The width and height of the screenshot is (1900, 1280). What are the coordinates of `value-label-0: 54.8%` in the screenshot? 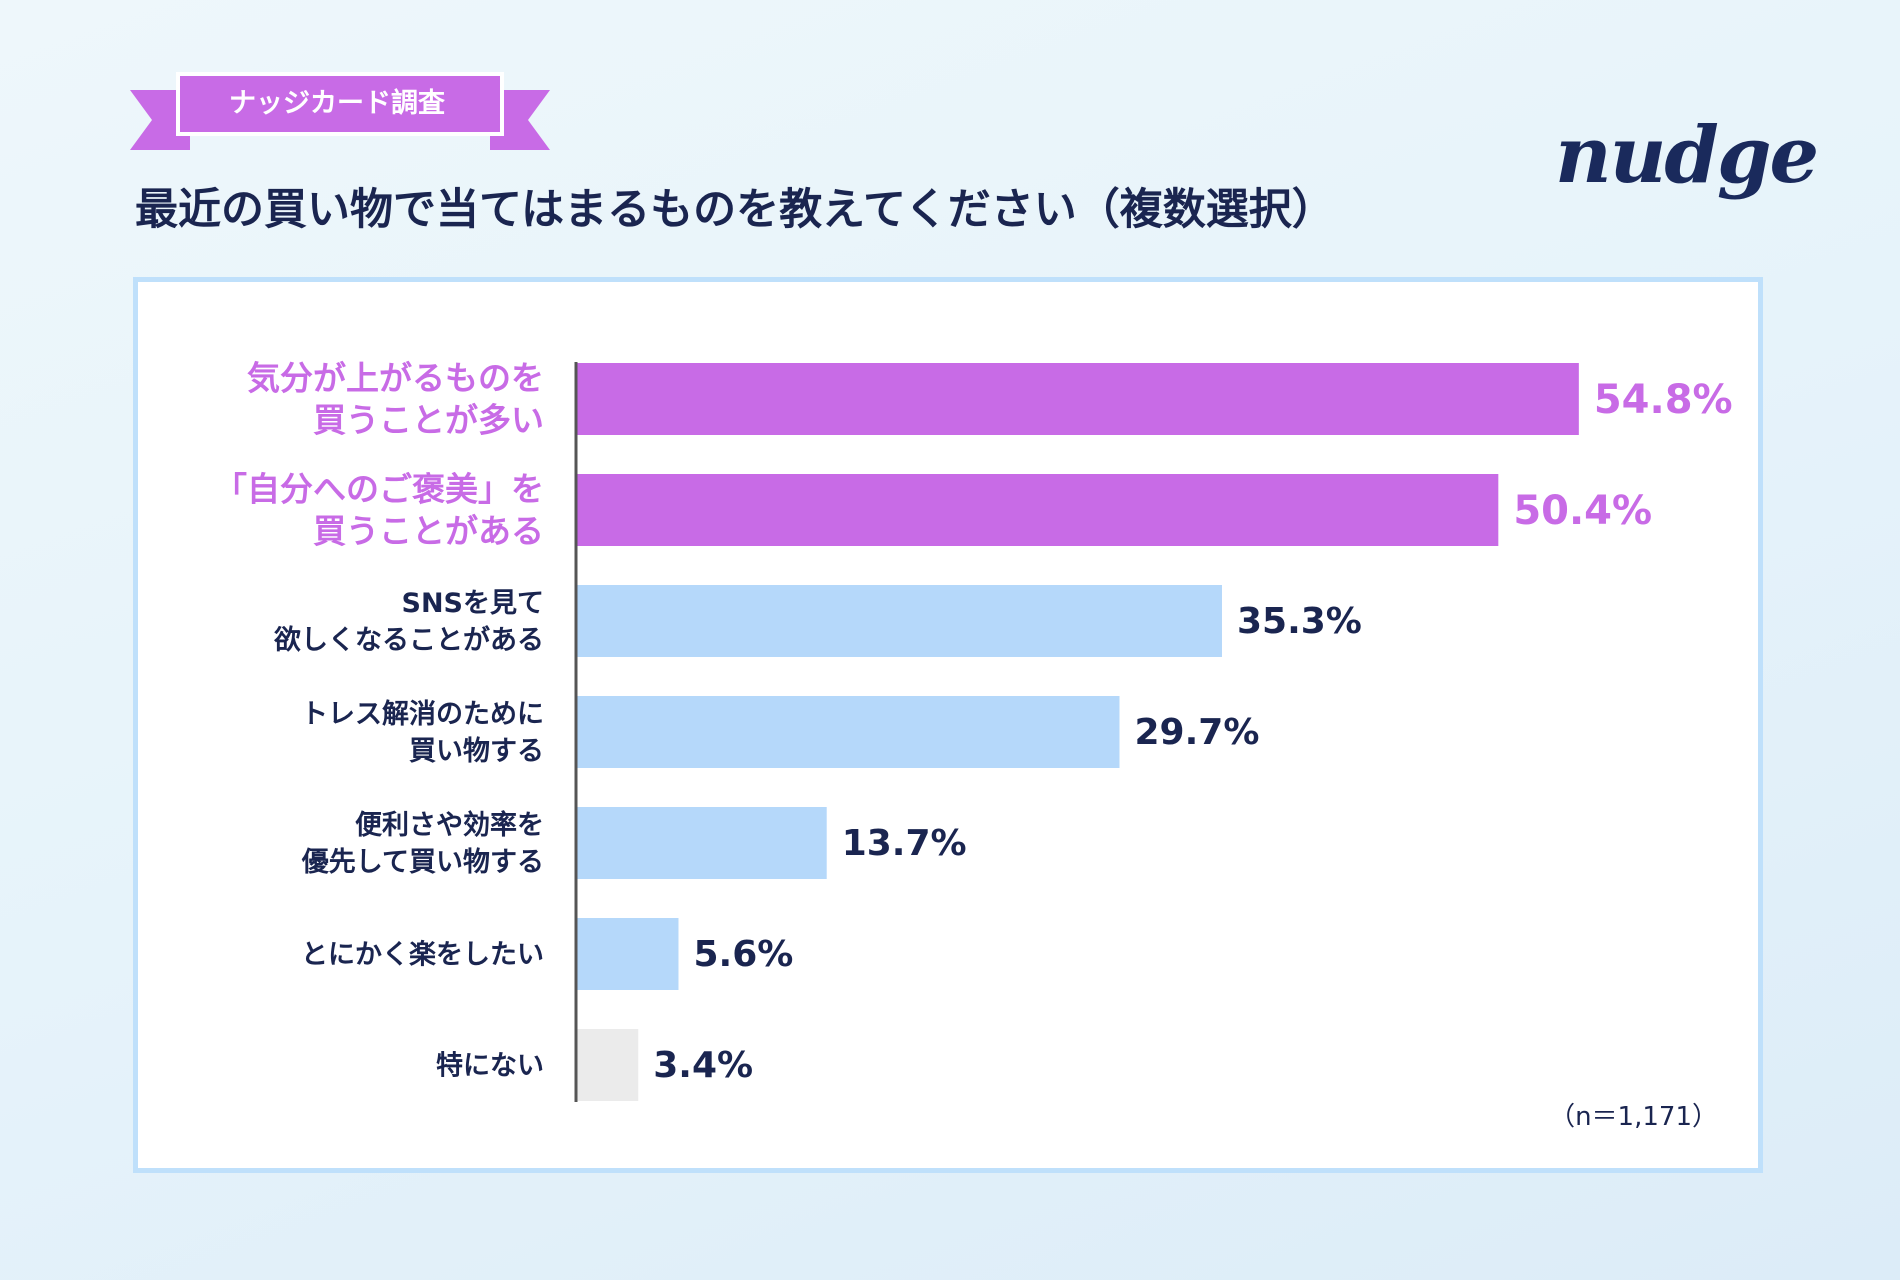 It's located at (1663, 400).